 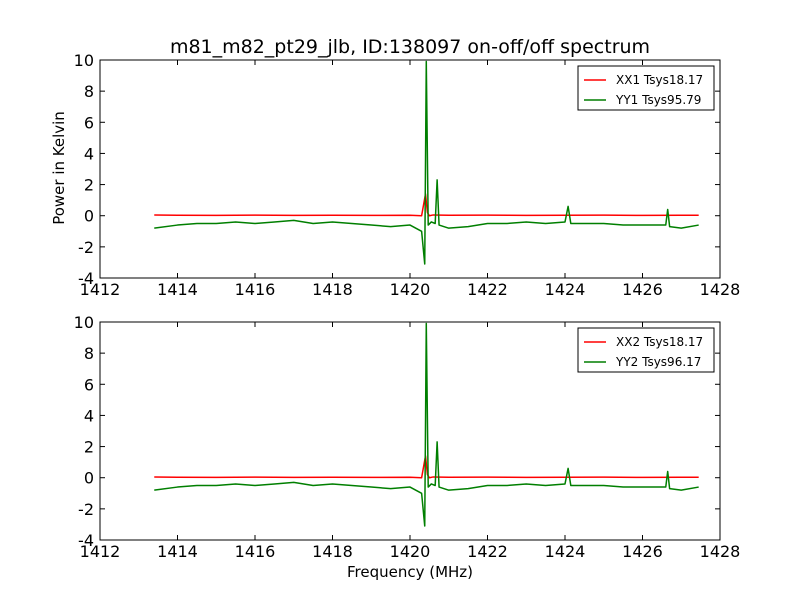 I want to click on bottom-x-tick-label: 1426, so click(x=642, y=551).